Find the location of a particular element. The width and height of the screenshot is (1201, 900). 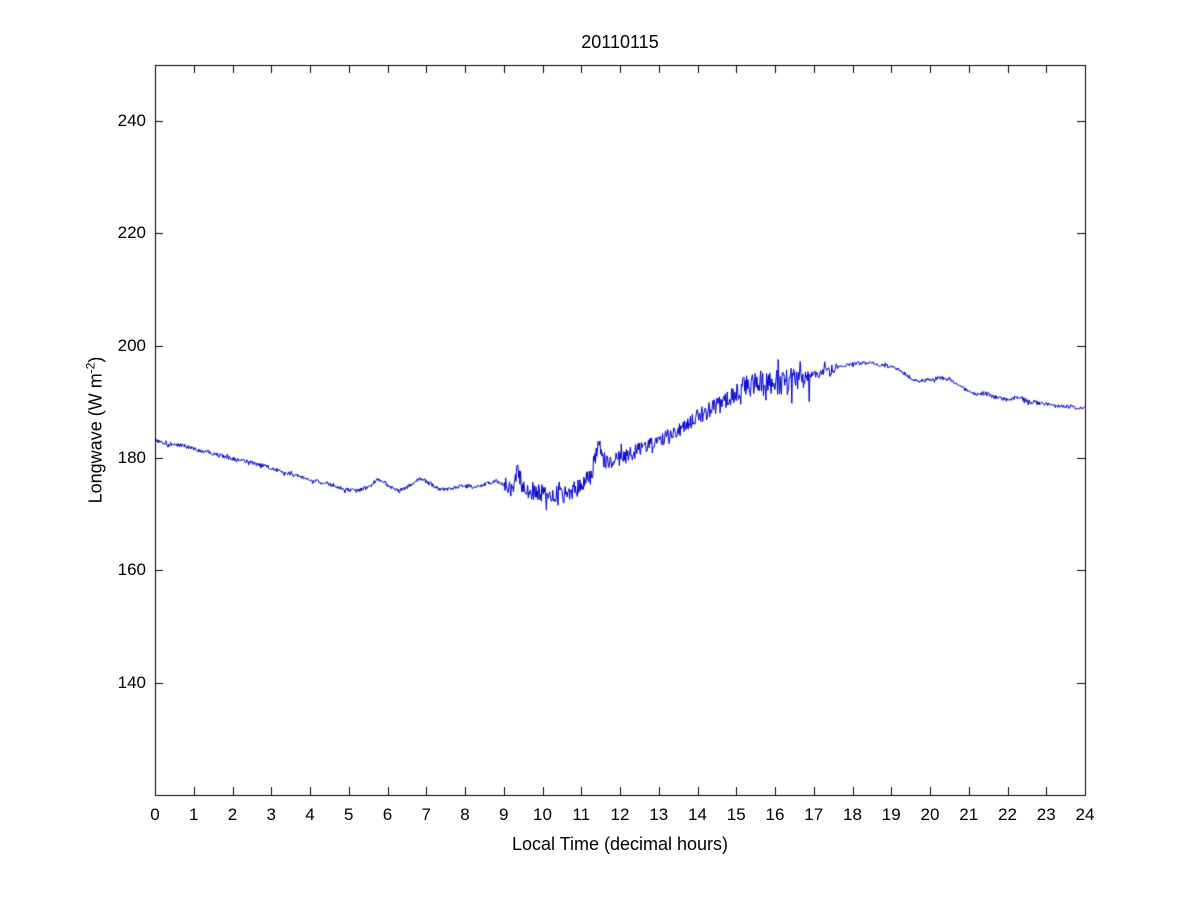

x-tick-label: 15 is located at coordinates (736, 814).